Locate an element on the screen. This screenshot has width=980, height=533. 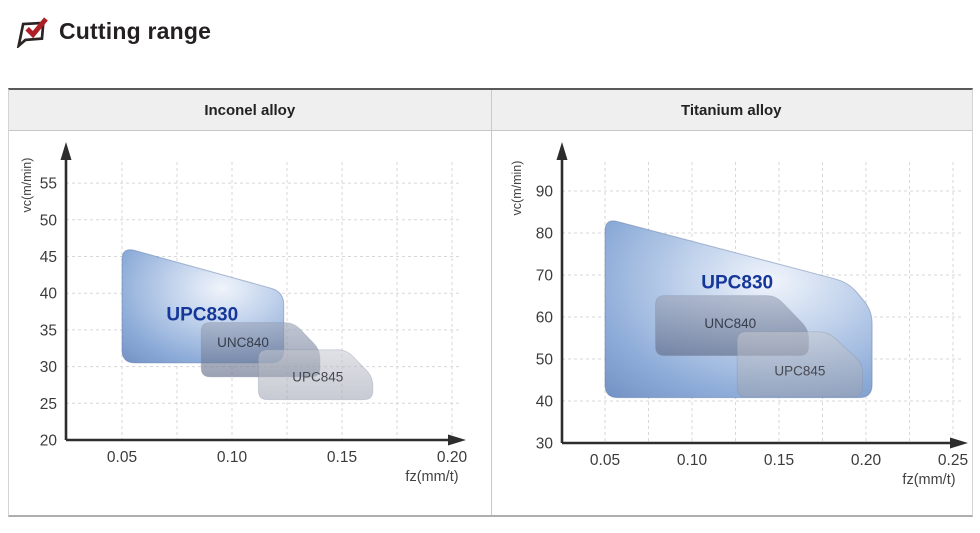
check-mark-icon is located at coordinates (36, 28).